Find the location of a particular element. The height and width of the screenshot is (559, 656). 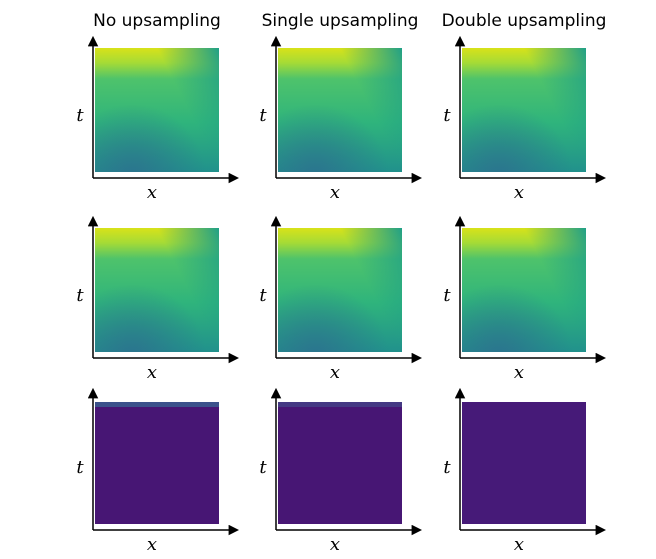

column-title: No upsampling is located at coordinates (157, 21).